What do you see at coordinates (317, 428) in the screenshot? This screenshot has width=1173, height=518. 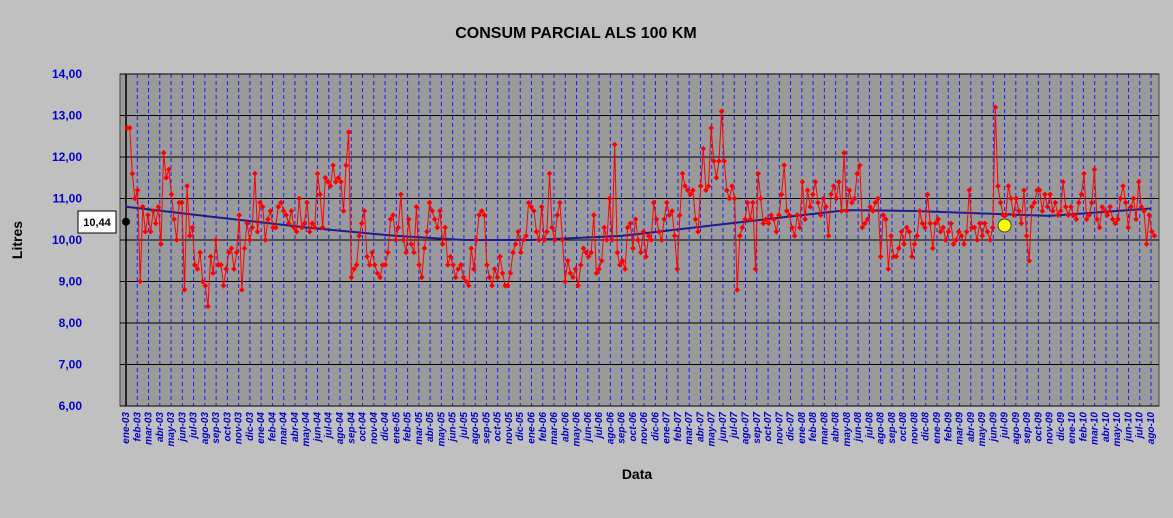 I see `x-tick-label: jun-04` at bounding box center [317, 428].